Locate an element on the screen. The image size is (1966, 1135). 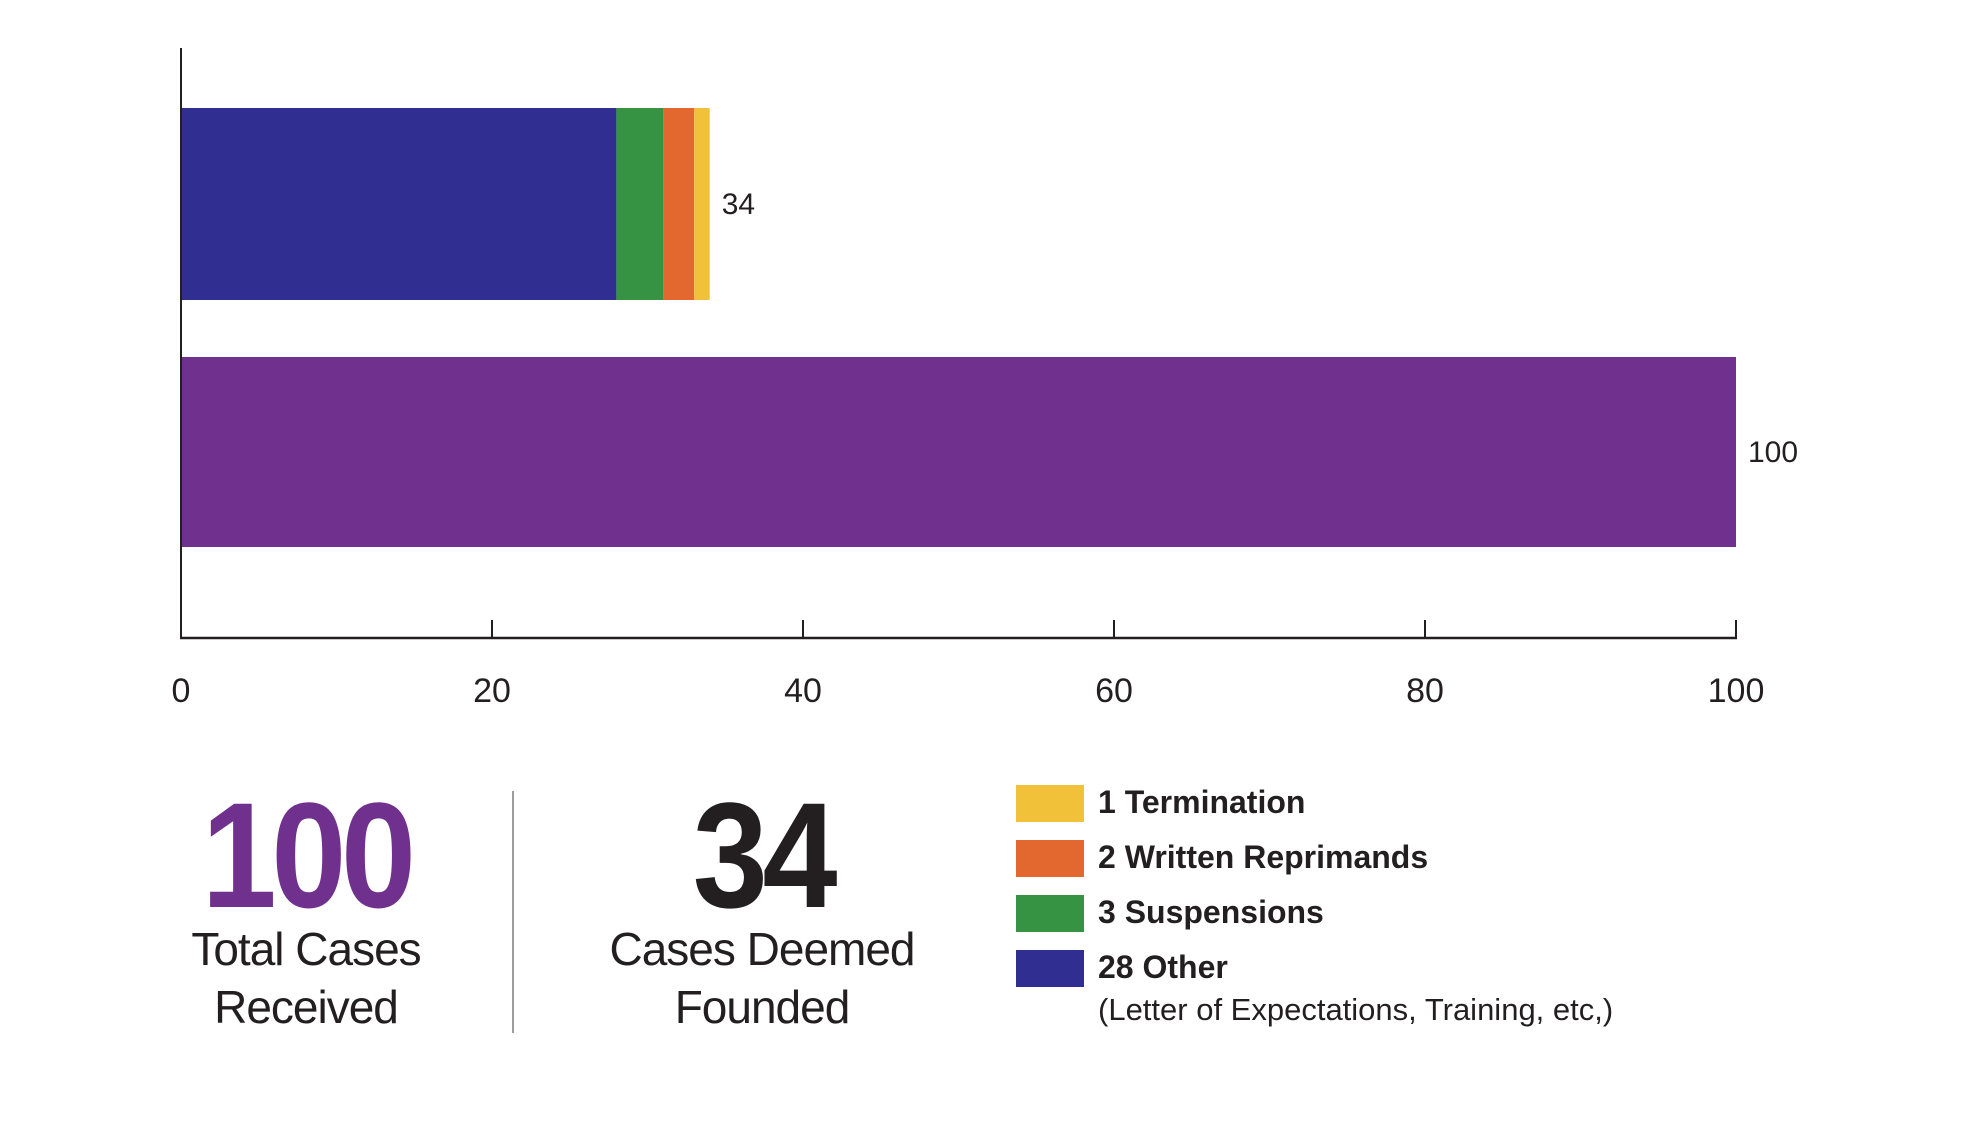
x-ticks-group: 0 20 40 60 80 100 is located at coordinates (968, 665).